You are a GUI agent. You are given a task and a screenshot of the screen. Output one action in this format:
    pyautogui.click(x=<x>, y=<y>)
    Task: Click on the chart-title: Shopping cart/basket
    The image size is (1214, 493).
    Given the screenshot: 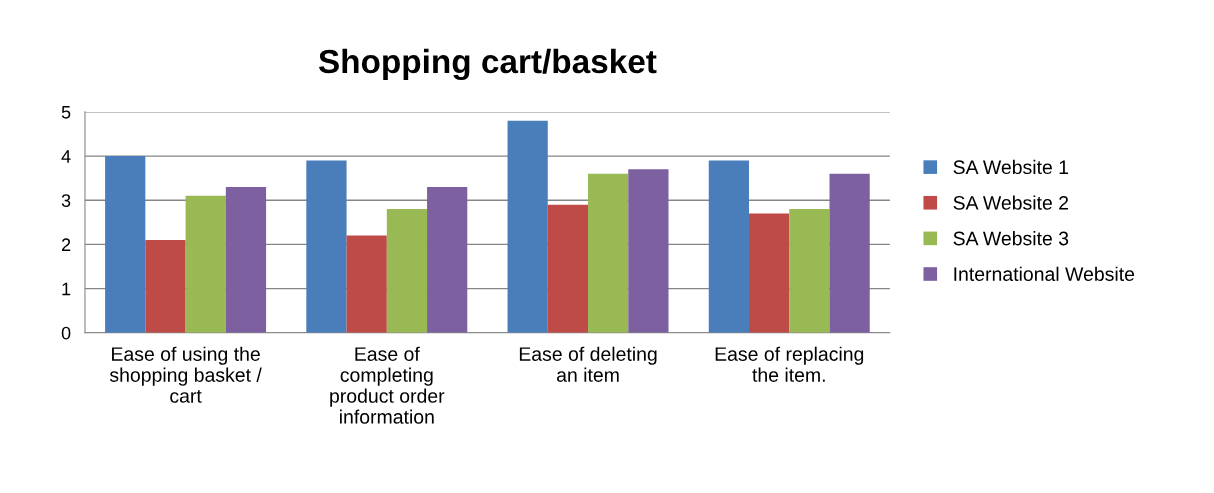 What is the action you would take?
    pyautogui.click(x=487, y=64)
    